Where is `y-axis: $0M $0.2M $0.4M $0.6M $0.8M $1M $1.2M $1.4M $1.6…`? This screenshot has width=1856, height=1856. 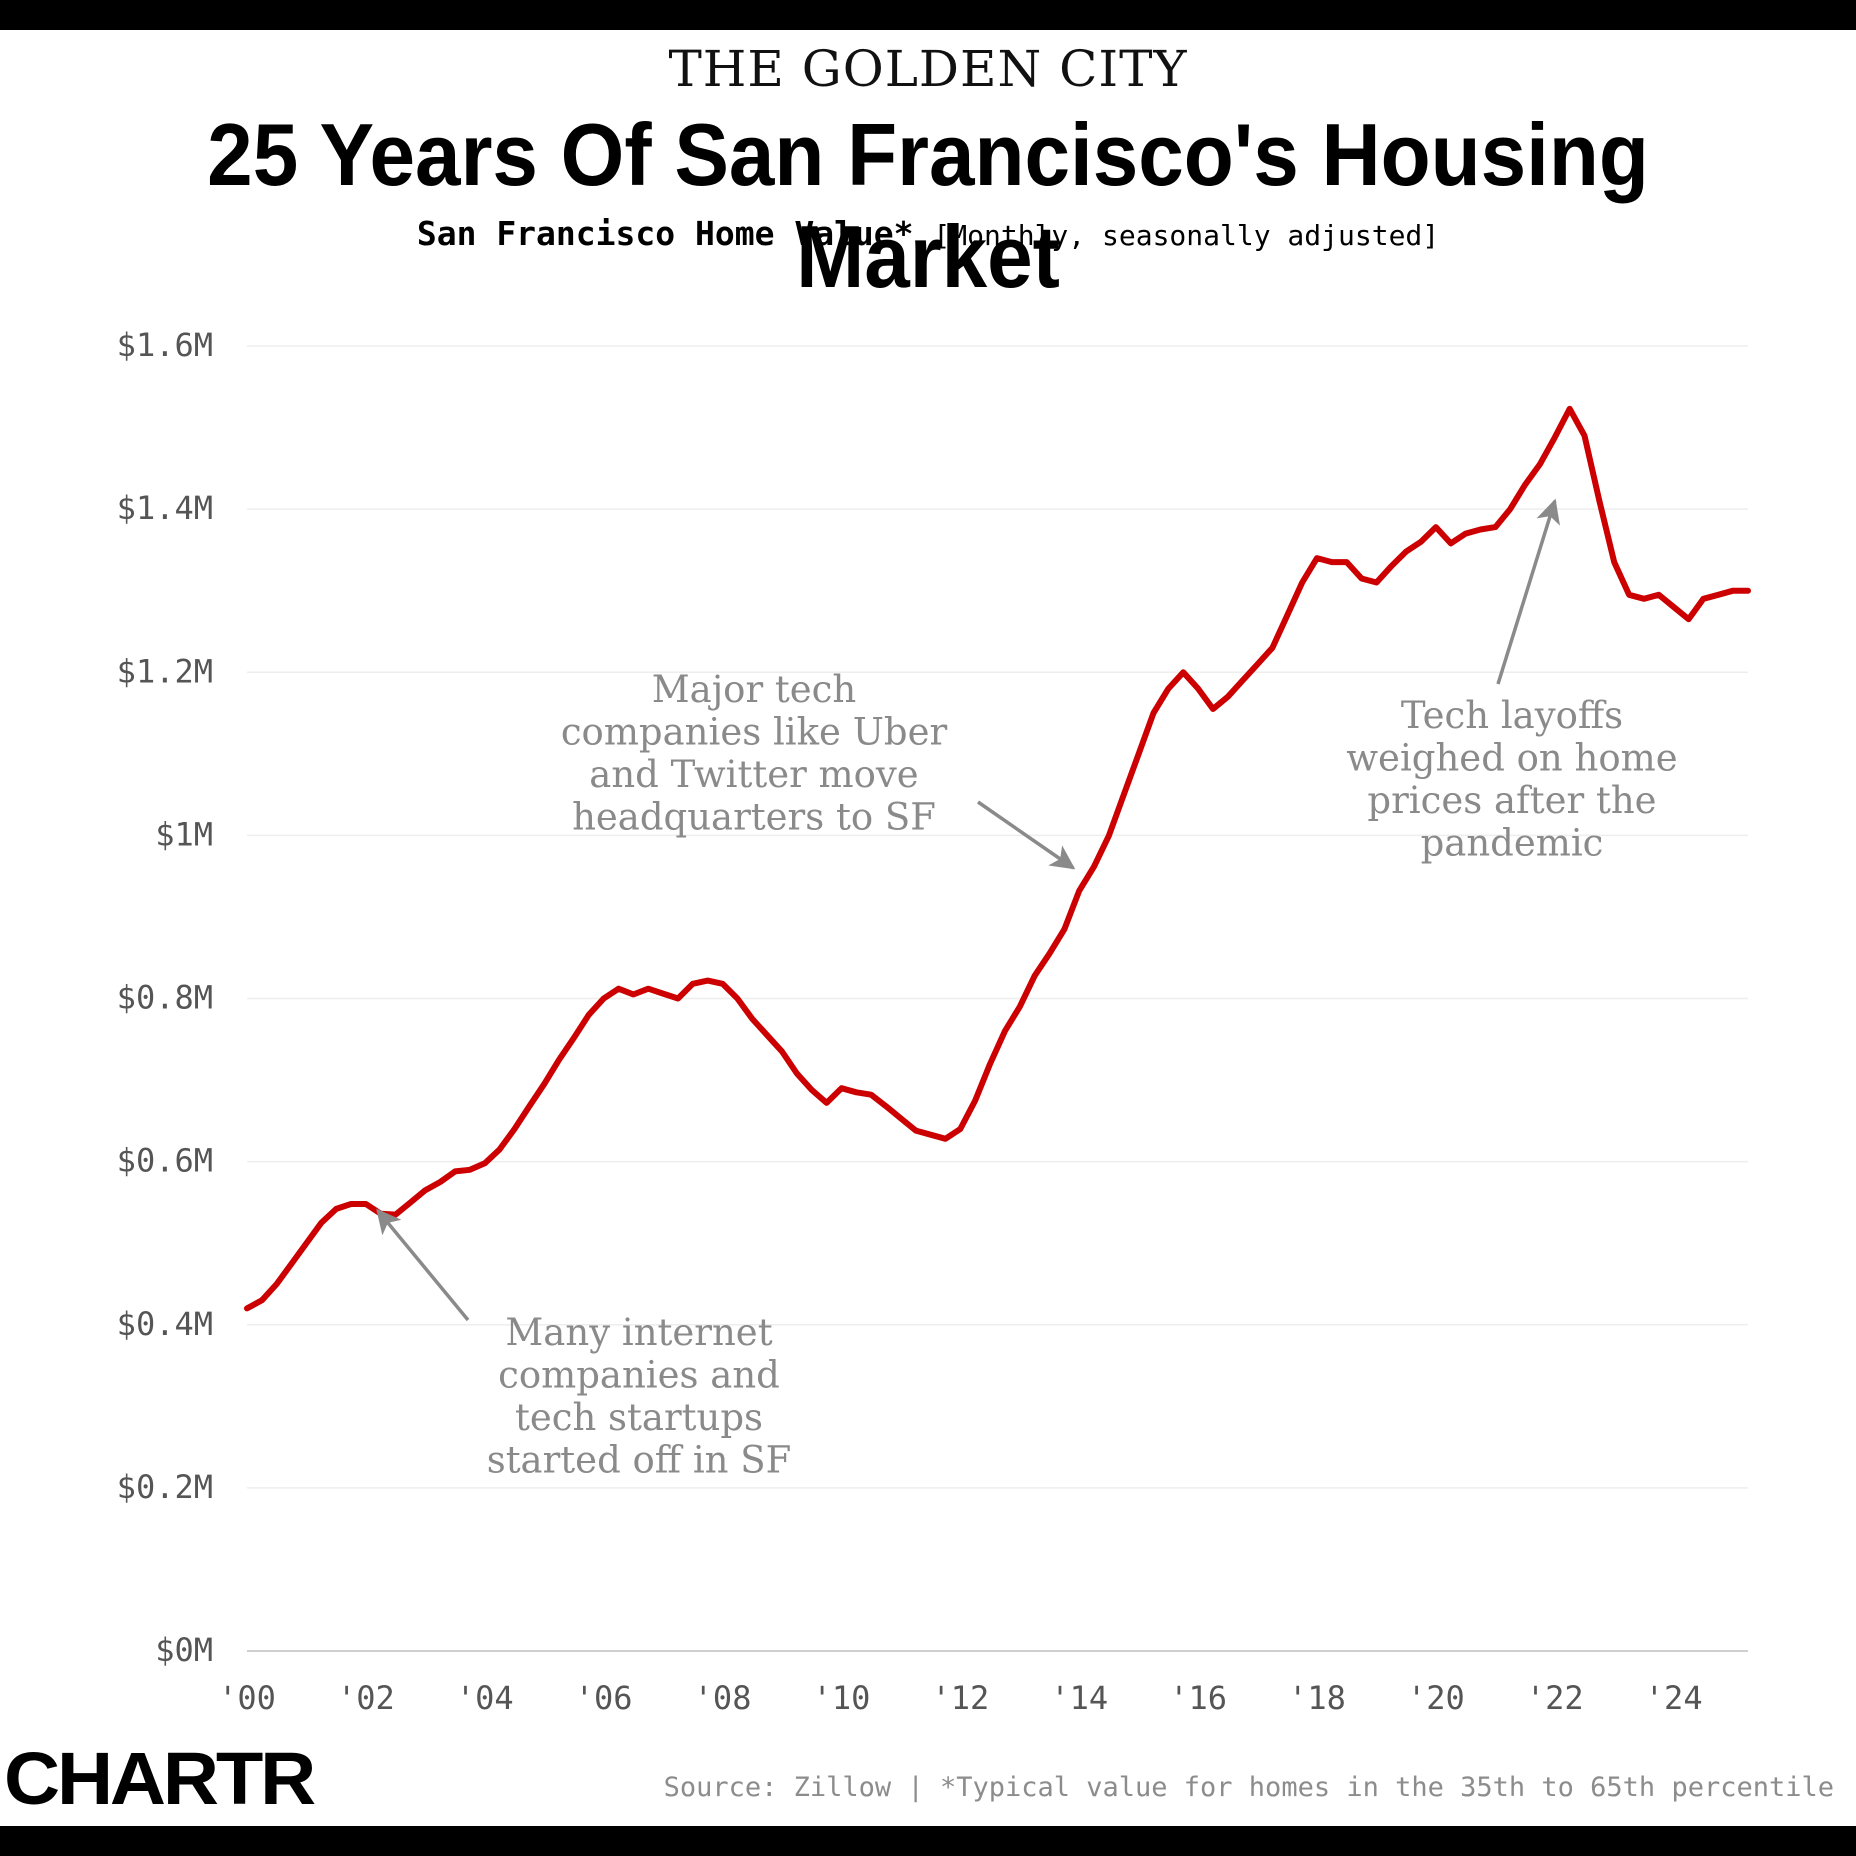
y-axis: $0M $0.2M $0.4M $0.6M $0.8M $1M $1.2M $1.4M $1.6… is located at coordinates (165, 997).